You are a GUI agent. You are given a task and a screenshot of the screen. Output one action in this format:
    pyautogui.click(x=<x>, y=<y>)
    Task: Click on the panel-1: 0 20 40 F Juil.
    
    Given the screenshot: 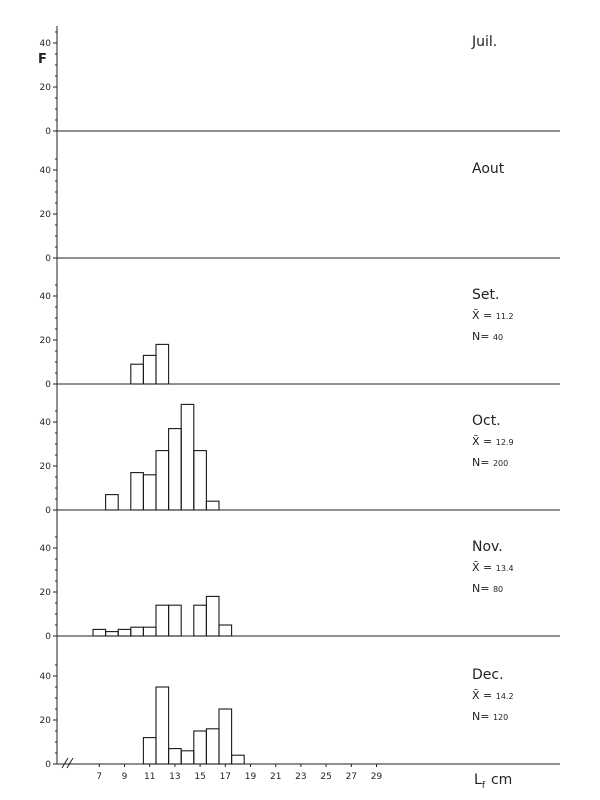 What is the action you would take?
    pyautogui.click(x=299, y=84)
    